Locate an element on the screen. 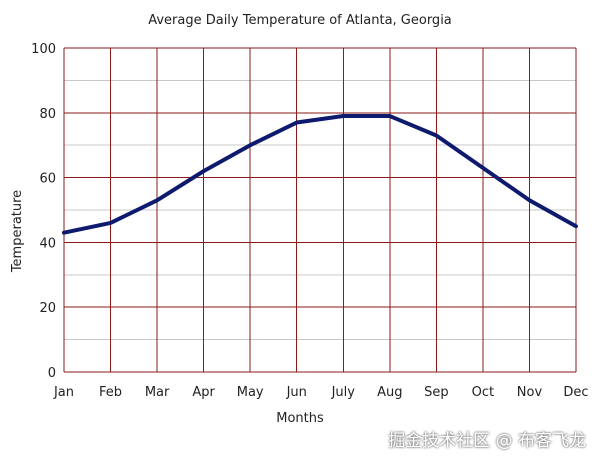 Image resolution: width=600 pixels, height=463 pixels. x-tick-label: Sep is located at coordinates (436, 392).